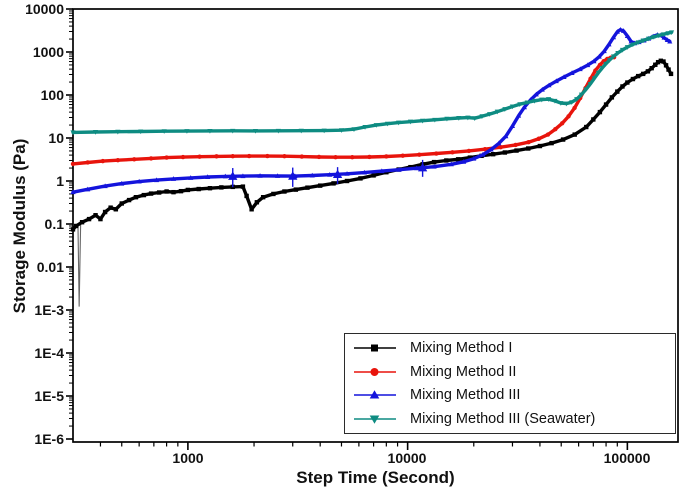 The width and height of the screenshot is (685, 496). What do you see at coordinates (54, 224) in the screenshot?
I see `y-tick-label: 0.1` at bounding box center [54, 224].